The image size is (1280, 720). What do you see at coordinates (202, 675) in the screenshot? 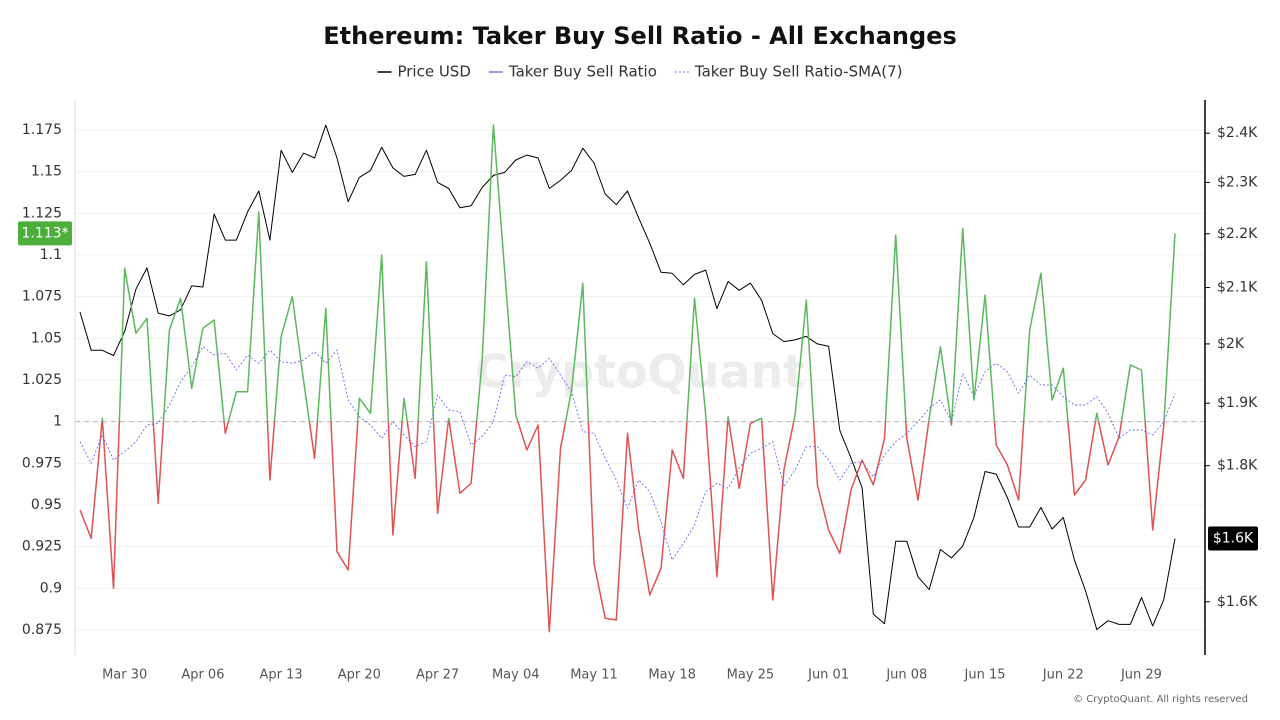
I see `x-tick-label: Apr 06` at bounding box center [202, 675].